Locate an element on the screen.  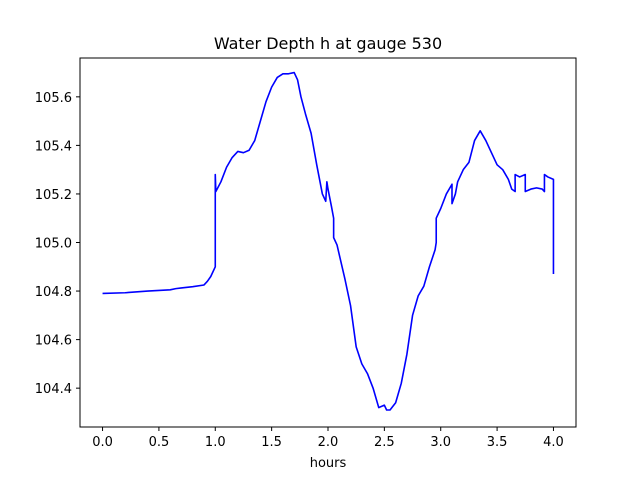
x-tick-label: 3.0 is located at coordinates (440, 442).